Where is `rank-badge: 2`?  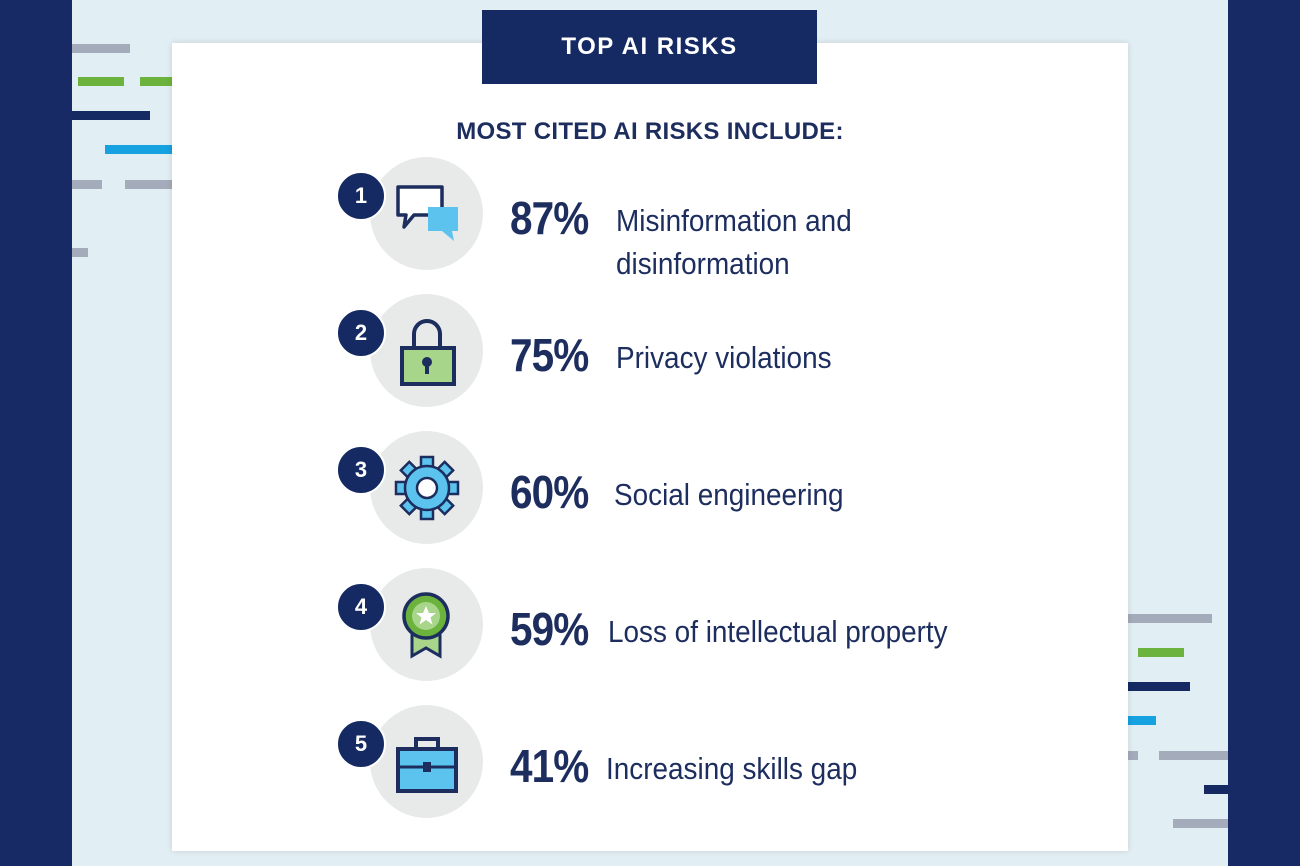 rank-badge: 2 is located at coordinates (361, 333).